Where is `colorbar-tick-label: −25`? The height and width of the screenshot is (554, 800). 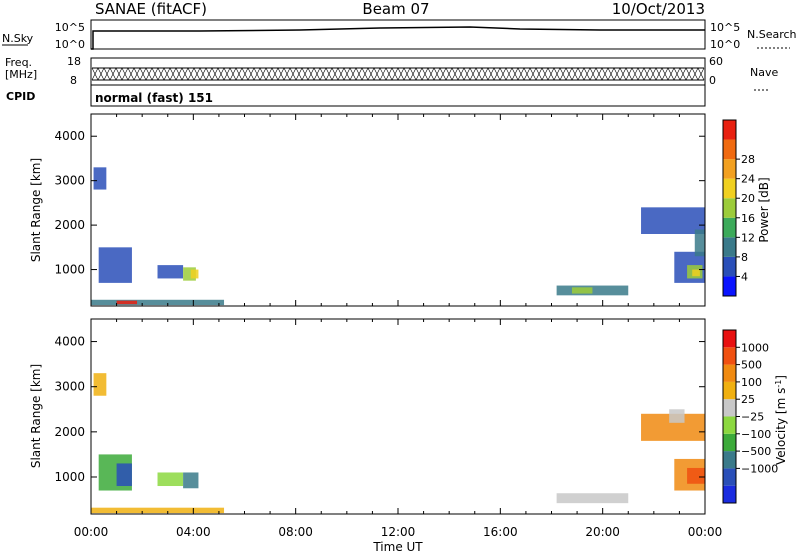
colorbar-tick-label: −25 is located at coordinates (752, 417).